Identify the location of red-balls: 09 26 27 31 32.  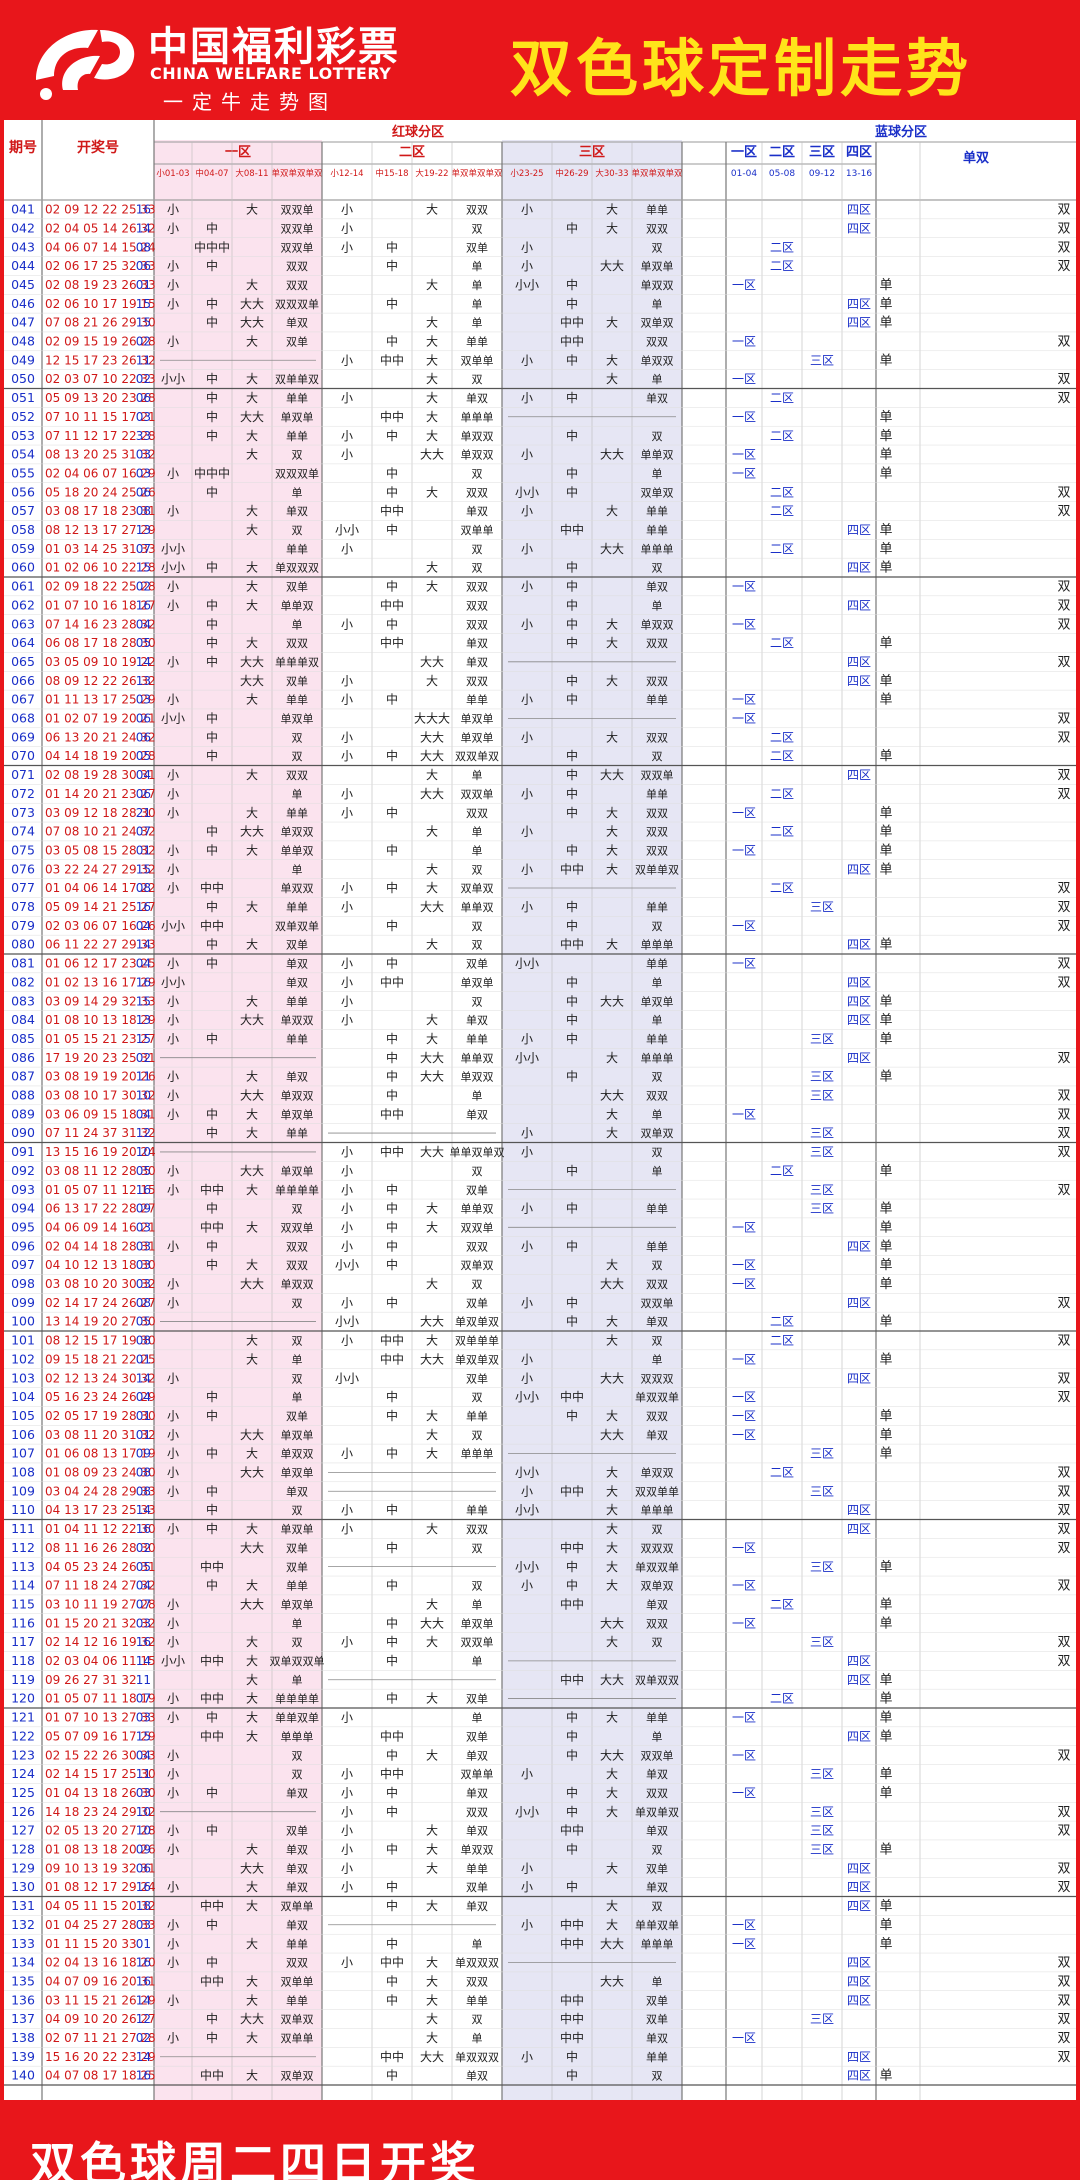
(91, 1680).